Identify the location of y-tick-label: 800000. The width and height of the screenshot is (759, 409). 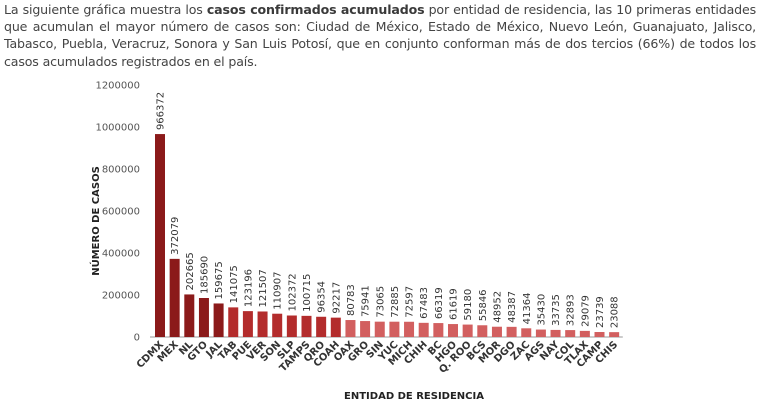
(121, 170).